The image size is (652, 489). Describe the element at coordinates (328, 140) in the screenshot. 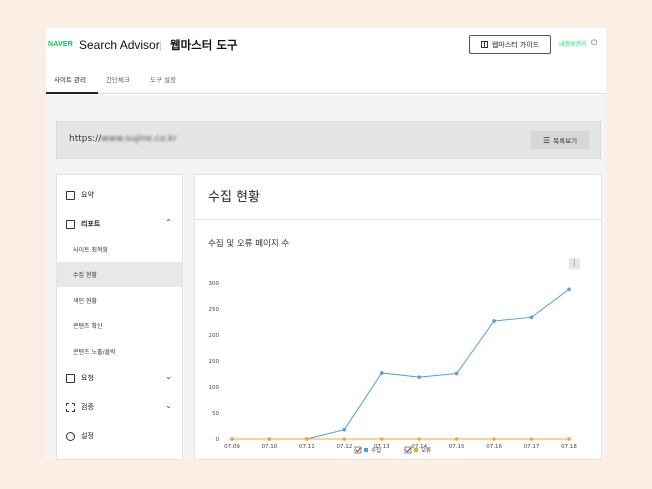

I see `site-url-bar: https://www.sujine.co.kr ☰ 목록보기` at that location.